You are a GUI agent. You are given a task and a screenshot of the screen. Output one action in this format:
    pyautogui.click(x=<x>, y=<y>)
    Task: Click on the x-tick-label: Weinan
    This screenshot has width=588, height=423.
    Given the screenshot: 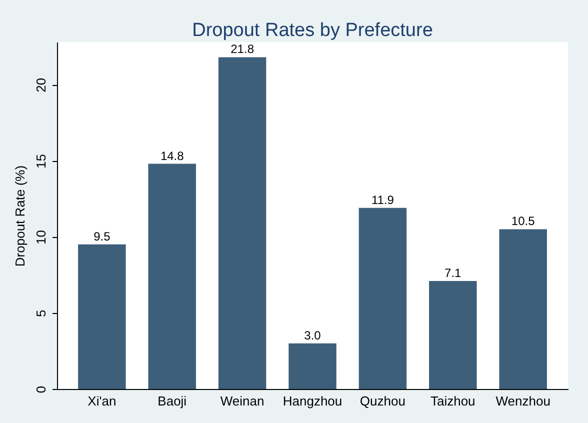 What is the action you would take?
    pyautogui.click(x=242, y=401)
    